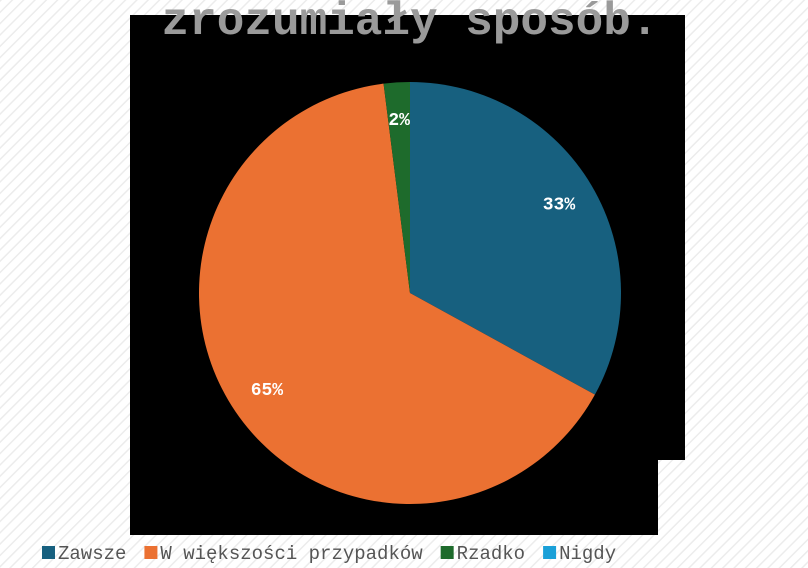 The height and width of the screenshot is (568, 808). What do you see at coordinates (267, 391) in the screenshot?
I see `data-label: 65%` at bounding box center [267, 391].